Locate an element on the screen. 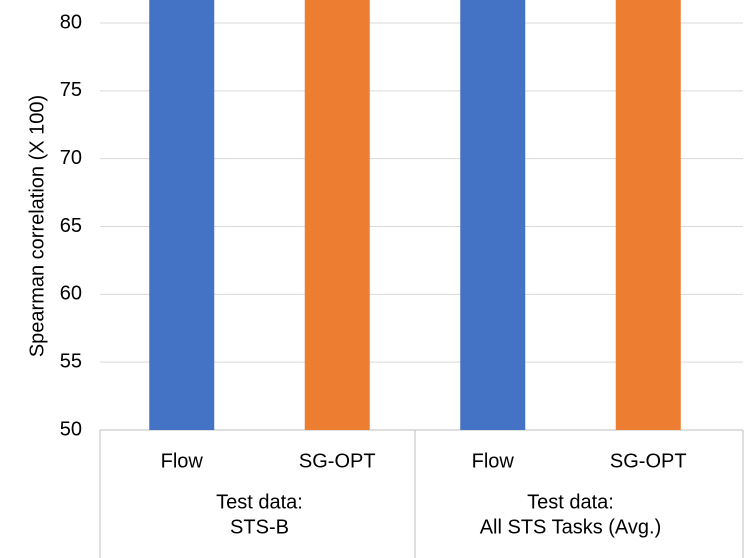 The width and height of the screenshot is (747, 558). y-axis-title: Spearman correlation (X 100) is located at coordinates (37, 226).